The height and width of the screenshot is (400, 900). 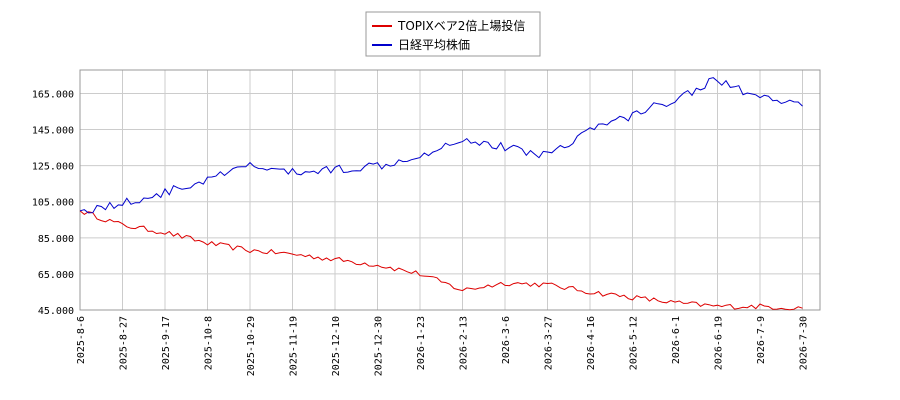 What do you see at coordinates (719, 343) in the screenshot?
I see `x-tick-label: 2026-6-19` at bounding box center [719, 343].